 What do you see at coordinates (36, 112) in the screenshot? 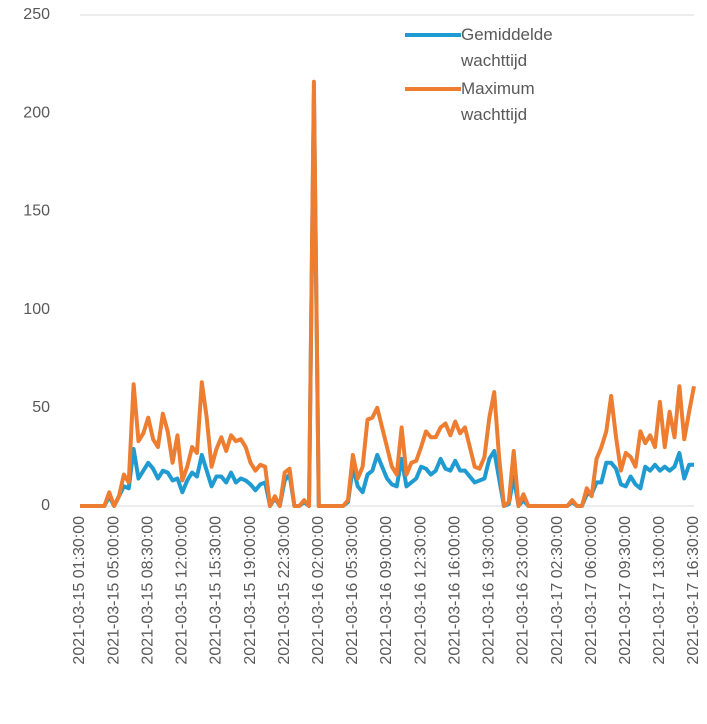
I see `y-tick-label: 200` at bounding box center [36, 112].